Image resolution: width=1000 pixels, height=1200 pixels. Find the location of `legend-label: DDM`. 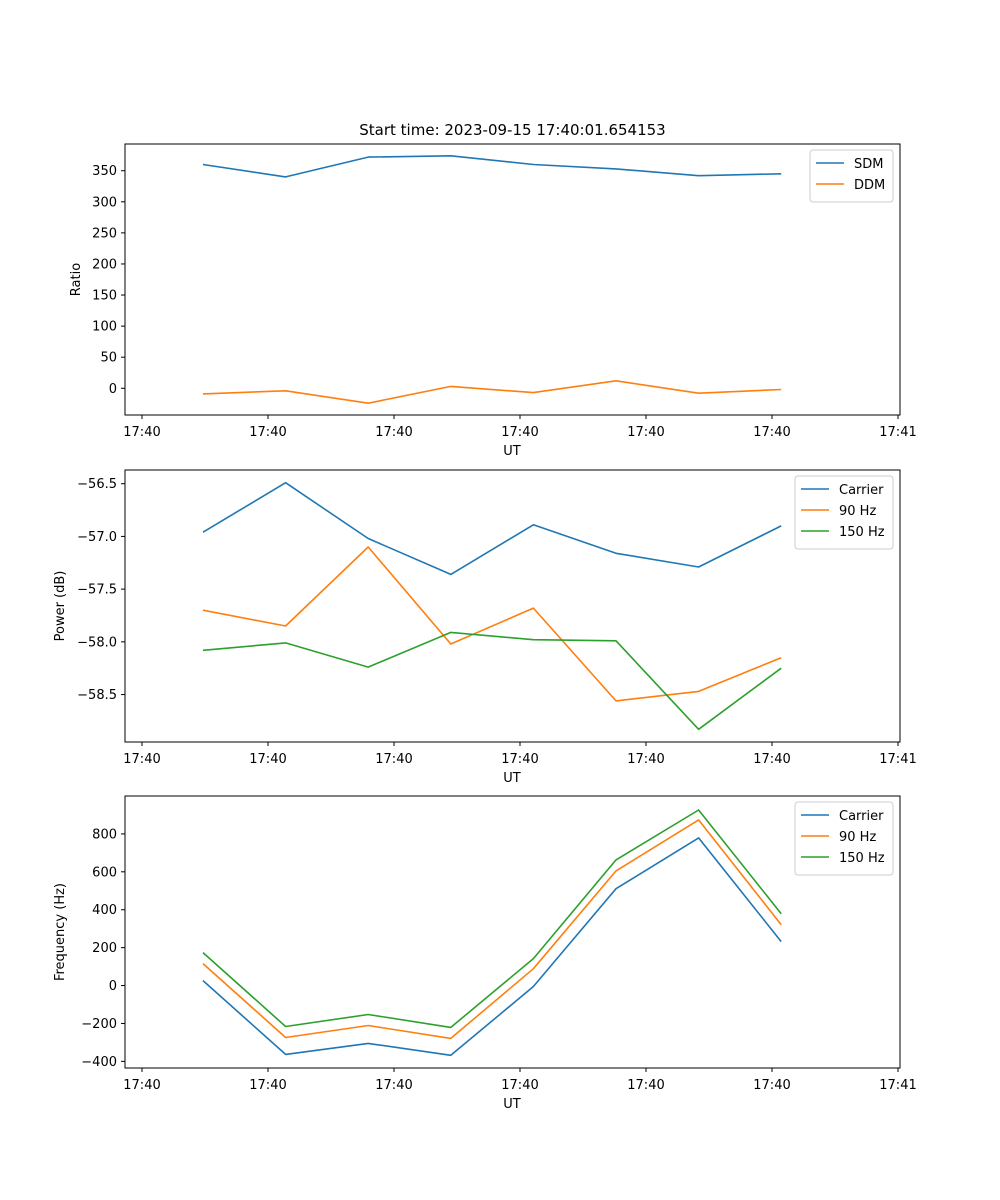

legend-label: DDM is located at coordinates (869, 185).